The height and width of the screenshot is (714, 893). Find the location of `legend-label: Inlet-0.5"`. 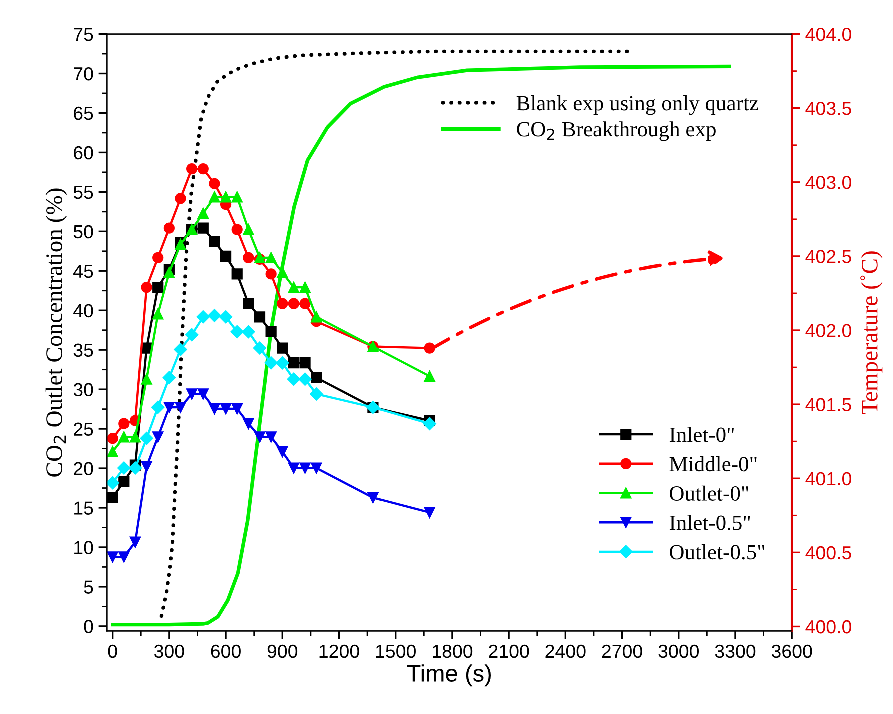

legend-label: Inlet-0.5" is located at coordinates (710, 522).